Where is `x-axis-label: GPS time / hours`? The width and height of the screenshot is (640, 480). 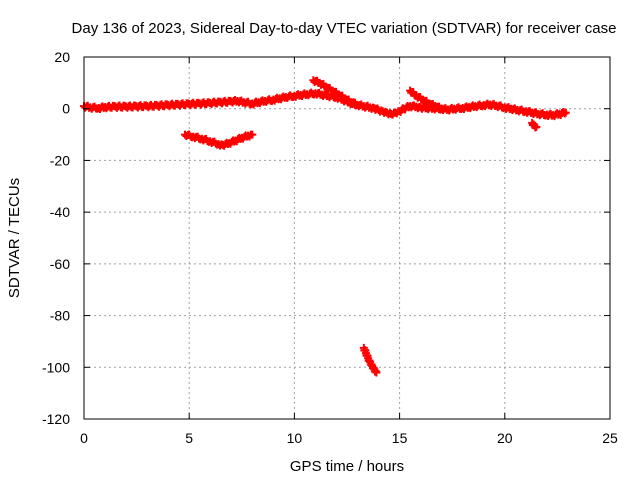
x-axis-label: GPS time / hours is located at coordinates (347, 466).